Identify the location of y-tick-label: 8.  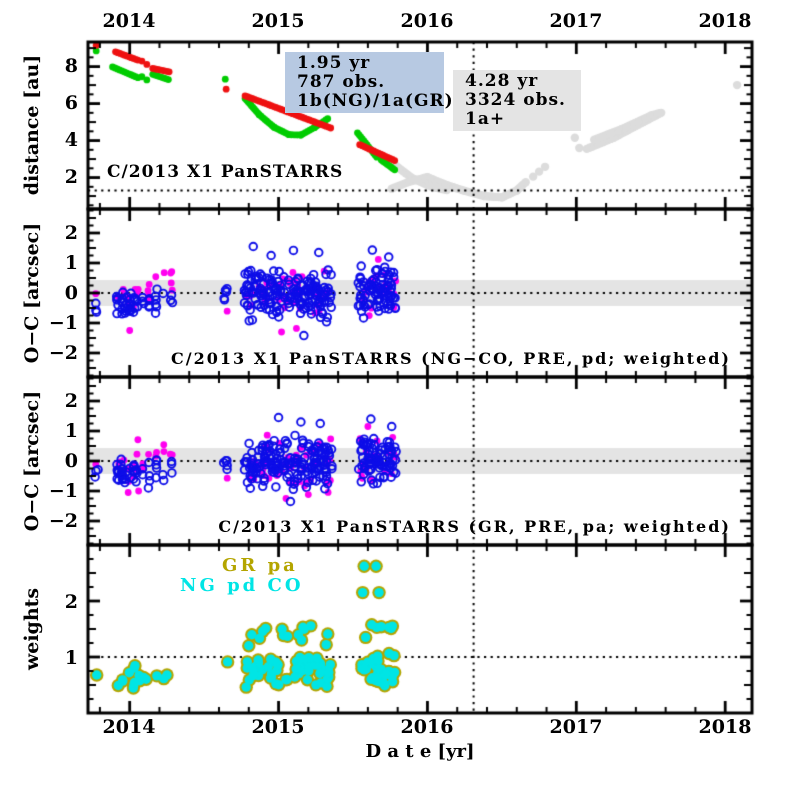
(71, 66).